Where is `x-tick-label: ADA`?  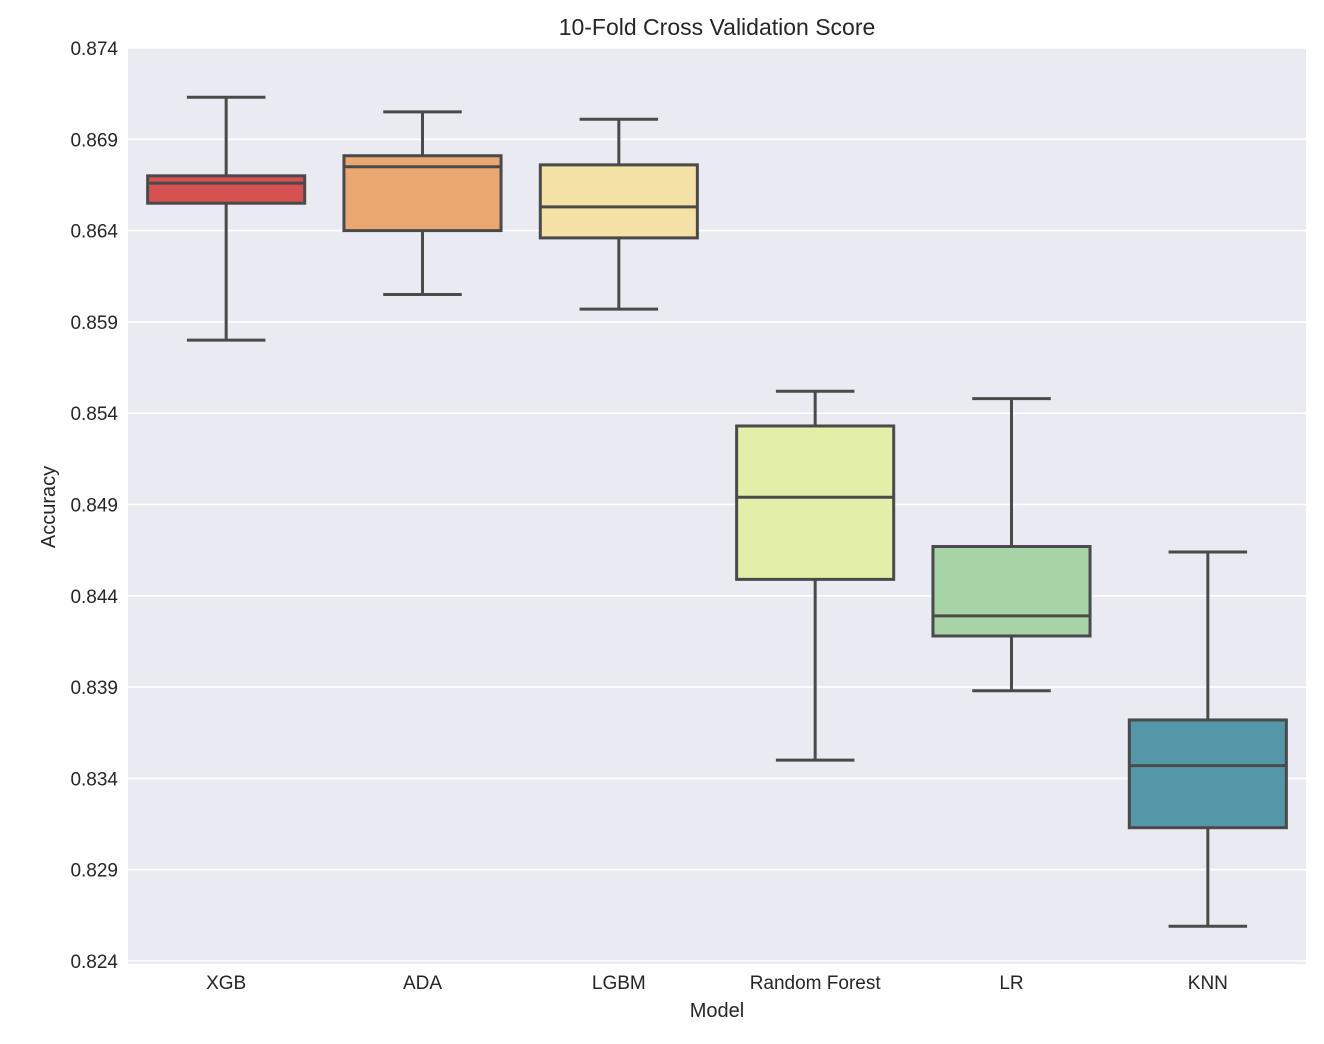
x-tick-label: ADA is located at coordinates (422, 983).